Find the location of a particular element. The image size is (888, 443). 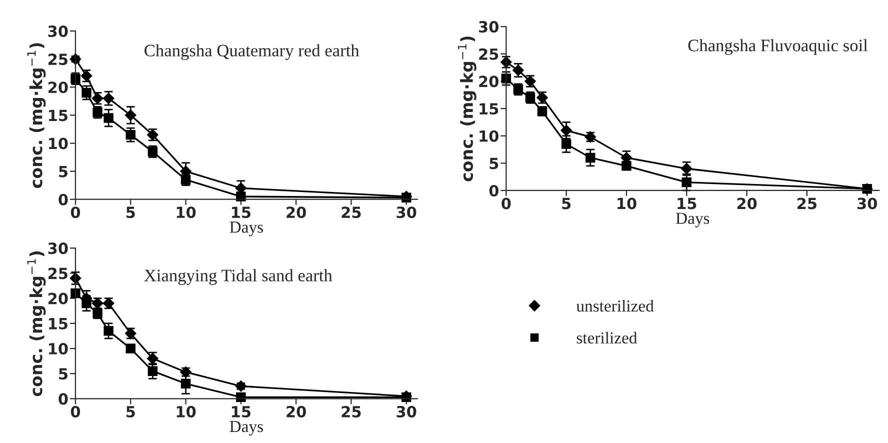

legend-label: unsterilized is located at coordinates (615, 306).